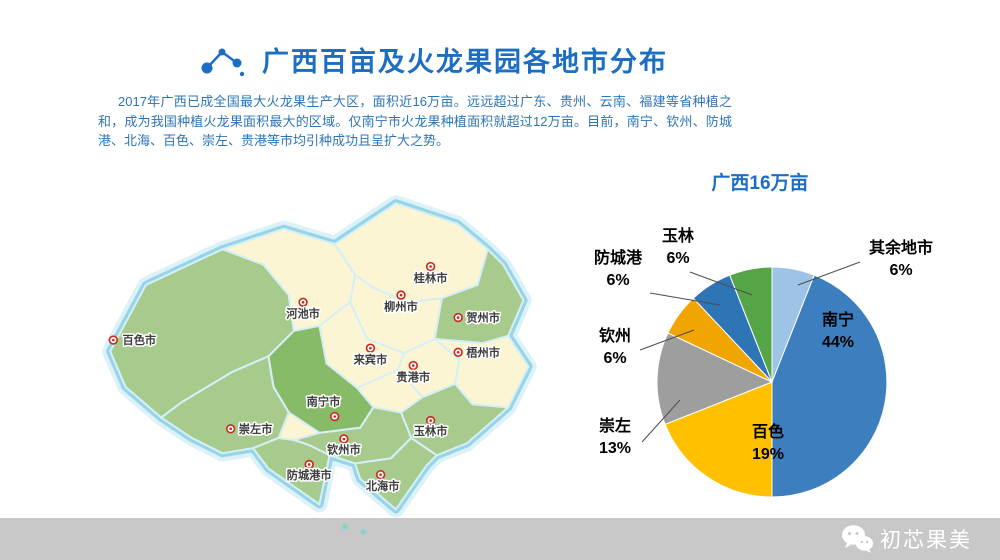 The height and width of the screenshot is (560, 1000). I want to click on map-label-qinzhou: 钦州市, so click(344, 449).